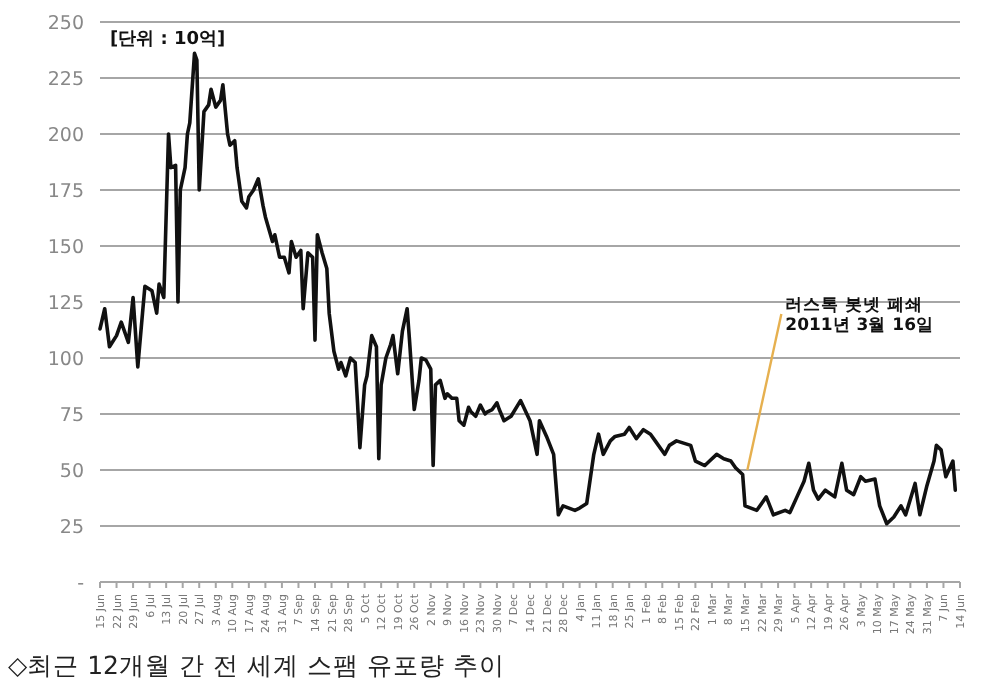 The height and width of the screenshot is (686, 1000). What do you see at coordinates (65, 192) in the screenshot?
I see `y-tick-label: 175` at bounding box center [65, 192].